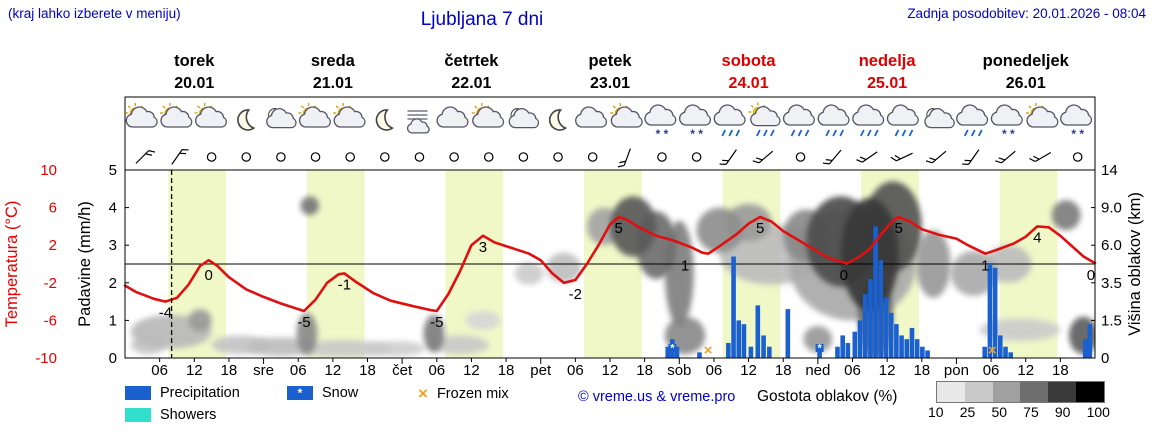  I want to click on snow-marker-icon, so click(672, 348).